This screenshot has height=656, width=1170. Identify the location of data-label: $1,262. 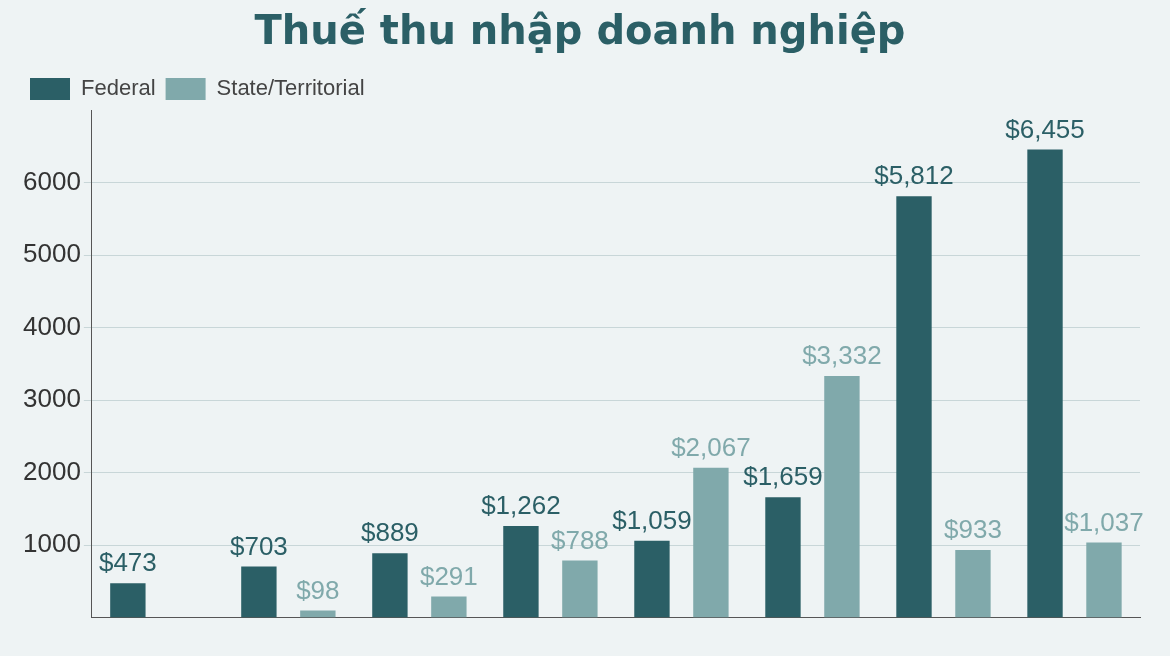
(521, 505).